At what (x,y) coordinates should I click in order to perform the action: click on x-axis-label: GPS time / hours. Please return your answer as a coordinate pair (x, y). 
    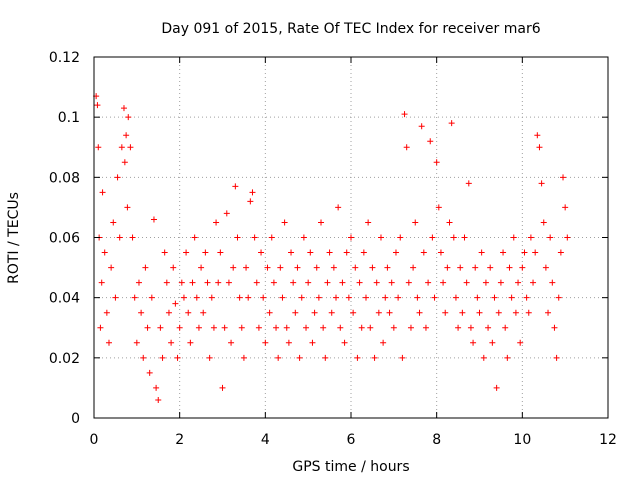
    Looking at the image, I should click on (350, 467).